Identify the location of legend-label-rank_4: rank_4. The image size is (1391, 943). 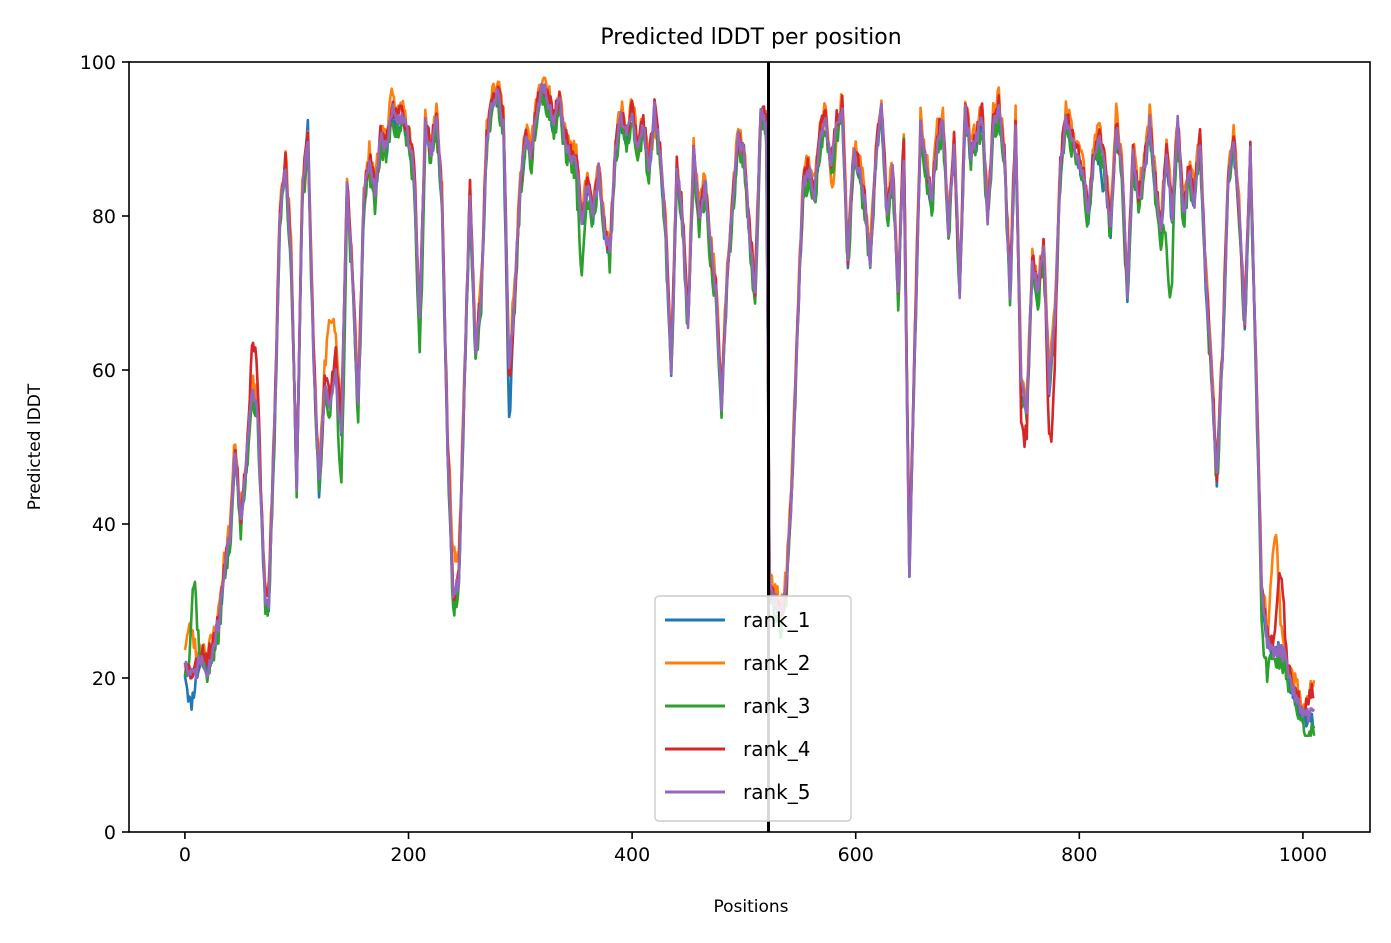
(776, 749).